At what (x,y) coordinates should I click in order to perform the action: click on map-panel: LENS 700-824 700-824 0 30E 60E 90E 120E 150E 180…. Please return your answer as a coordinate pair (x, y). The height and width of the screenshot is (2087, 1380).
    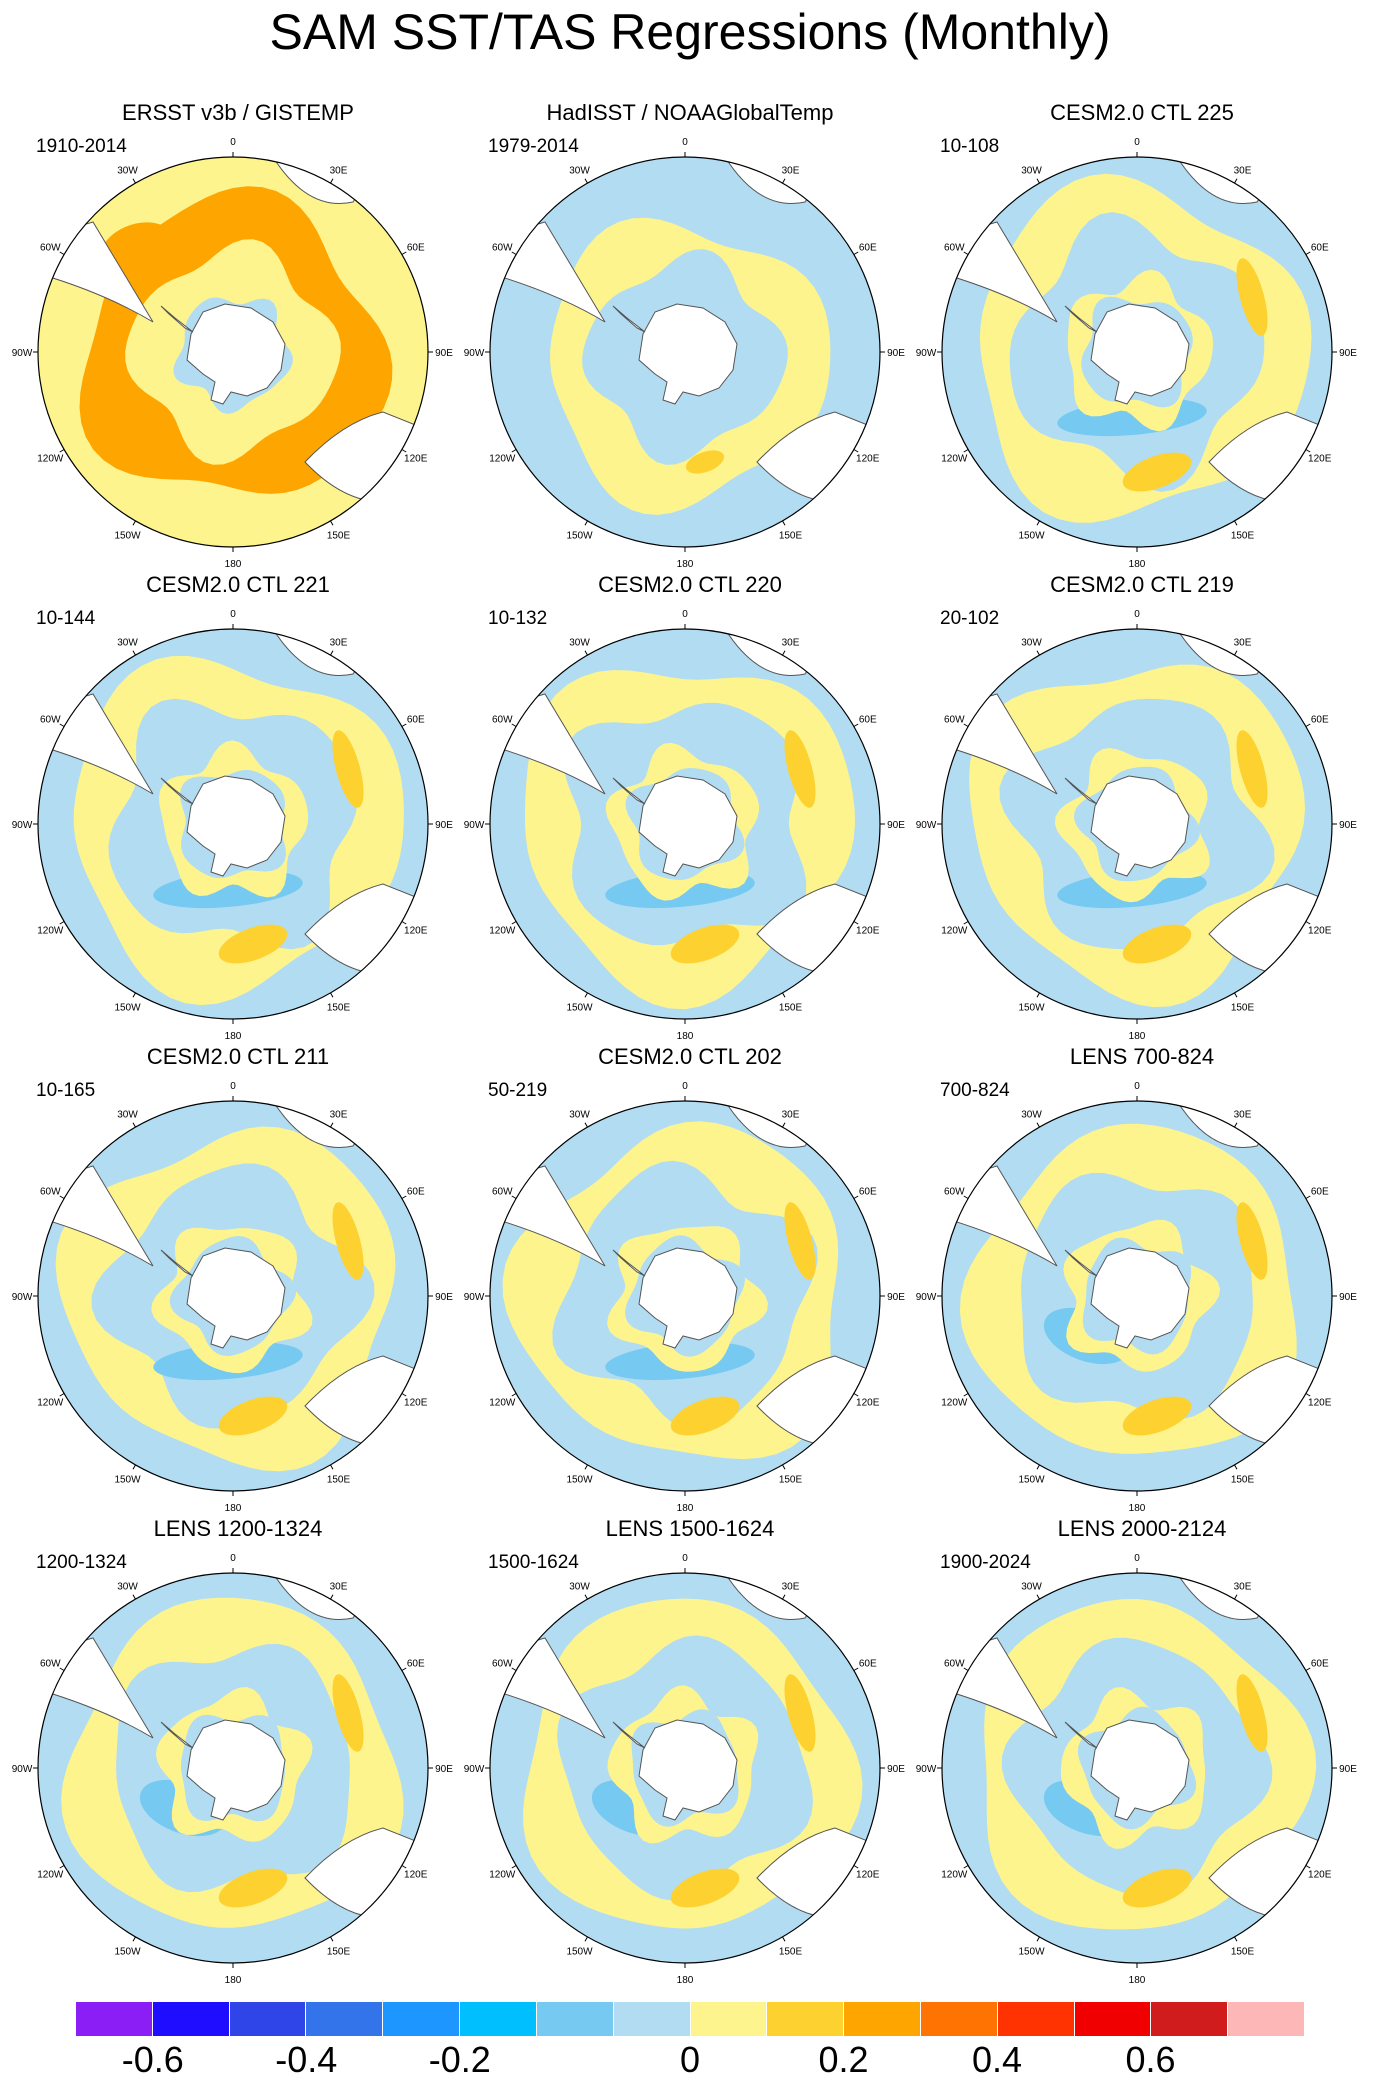
    Looking at the image, I should click on (1139, 1279).